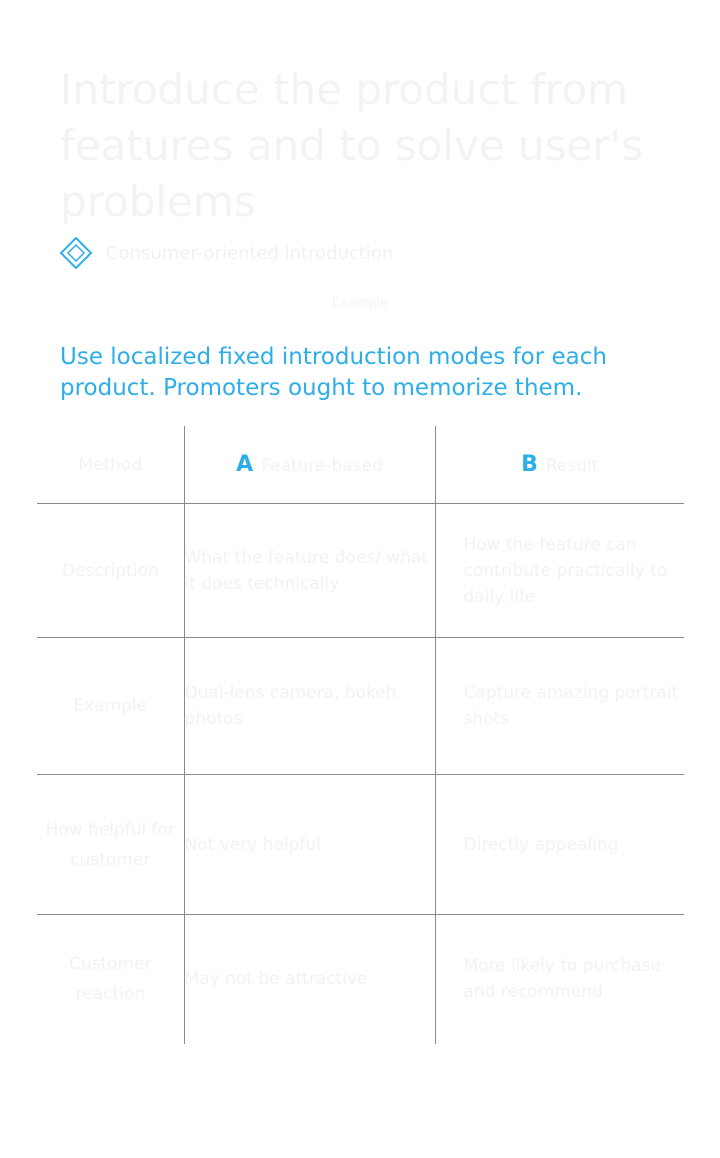 The height and width of the screenshot is (1158, 720). What do you see at coordinates (322, 466) in the screenshot?
I see `option-a-label: Feature-based` at bounding box center [322, 466].